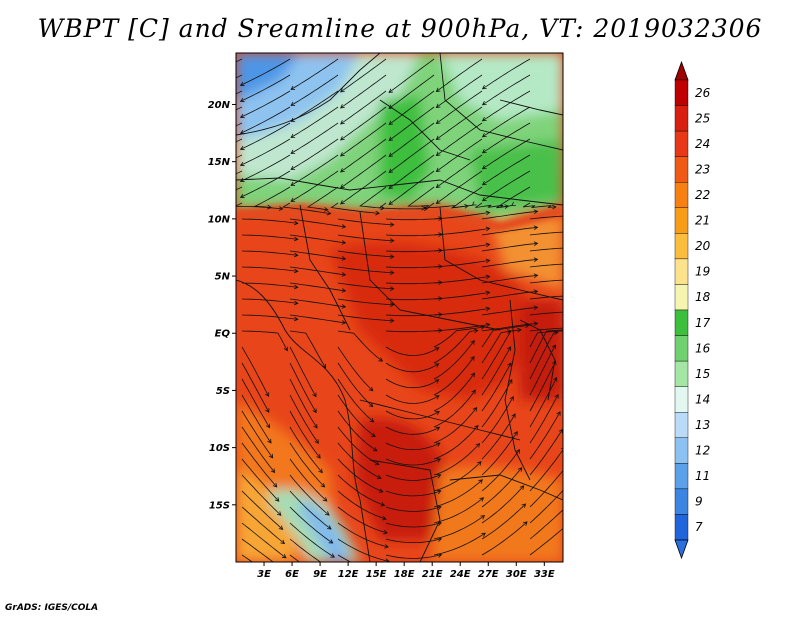  Describe the element at coordinates (702, 169) in the screenshot. I see `colorbar-label: 23` at that location.